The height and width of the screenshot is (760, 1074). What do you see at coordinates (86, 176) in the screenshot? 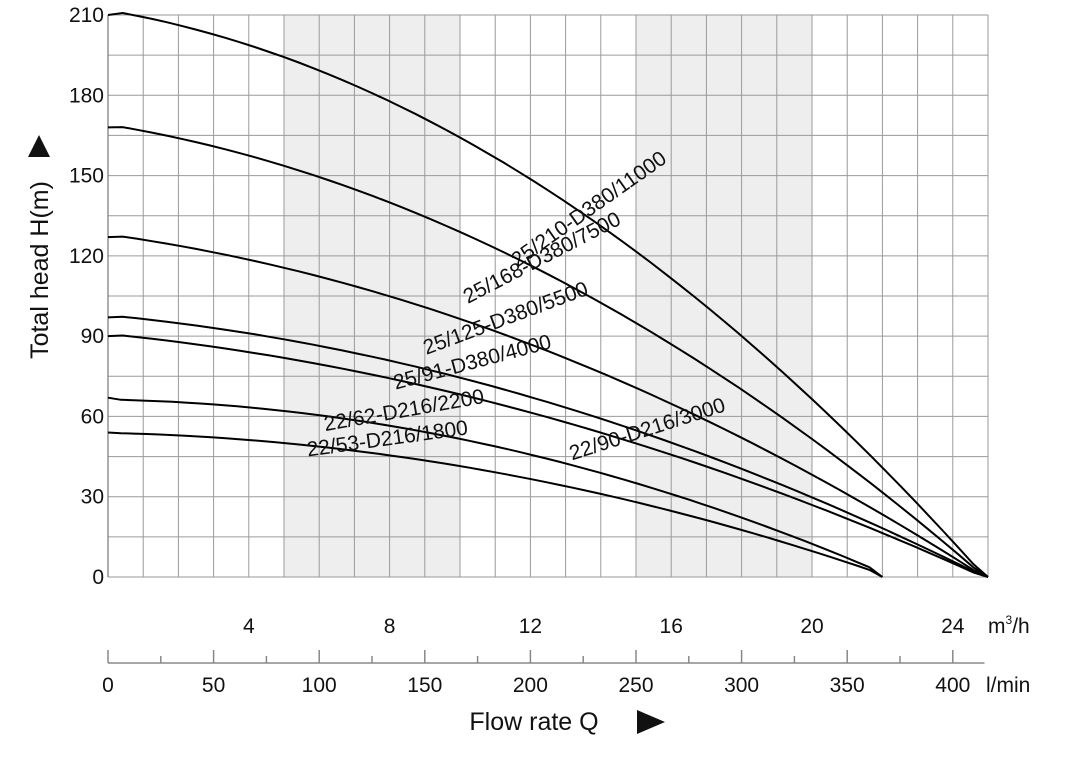
I see `y-tick-label: 150` at bounding box center [86, 176].